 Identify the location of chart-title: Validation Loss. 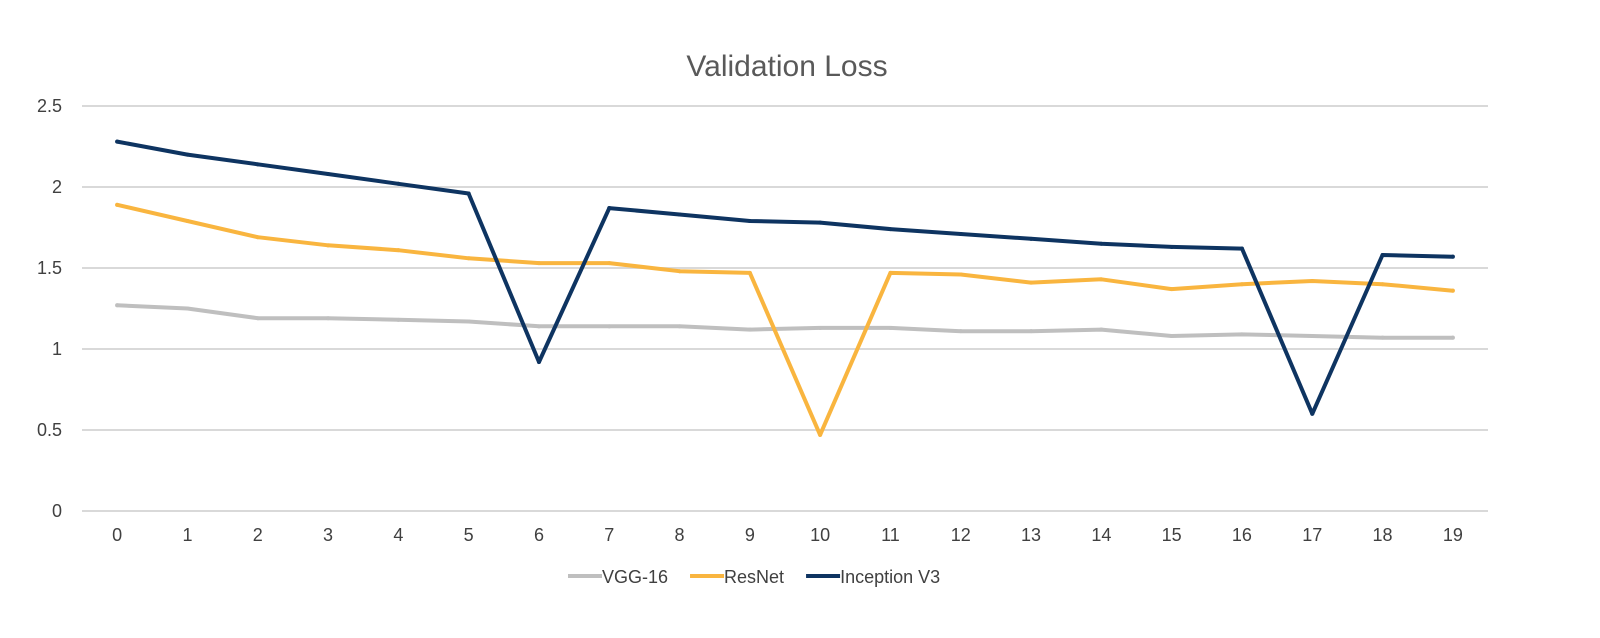
(786, 66).